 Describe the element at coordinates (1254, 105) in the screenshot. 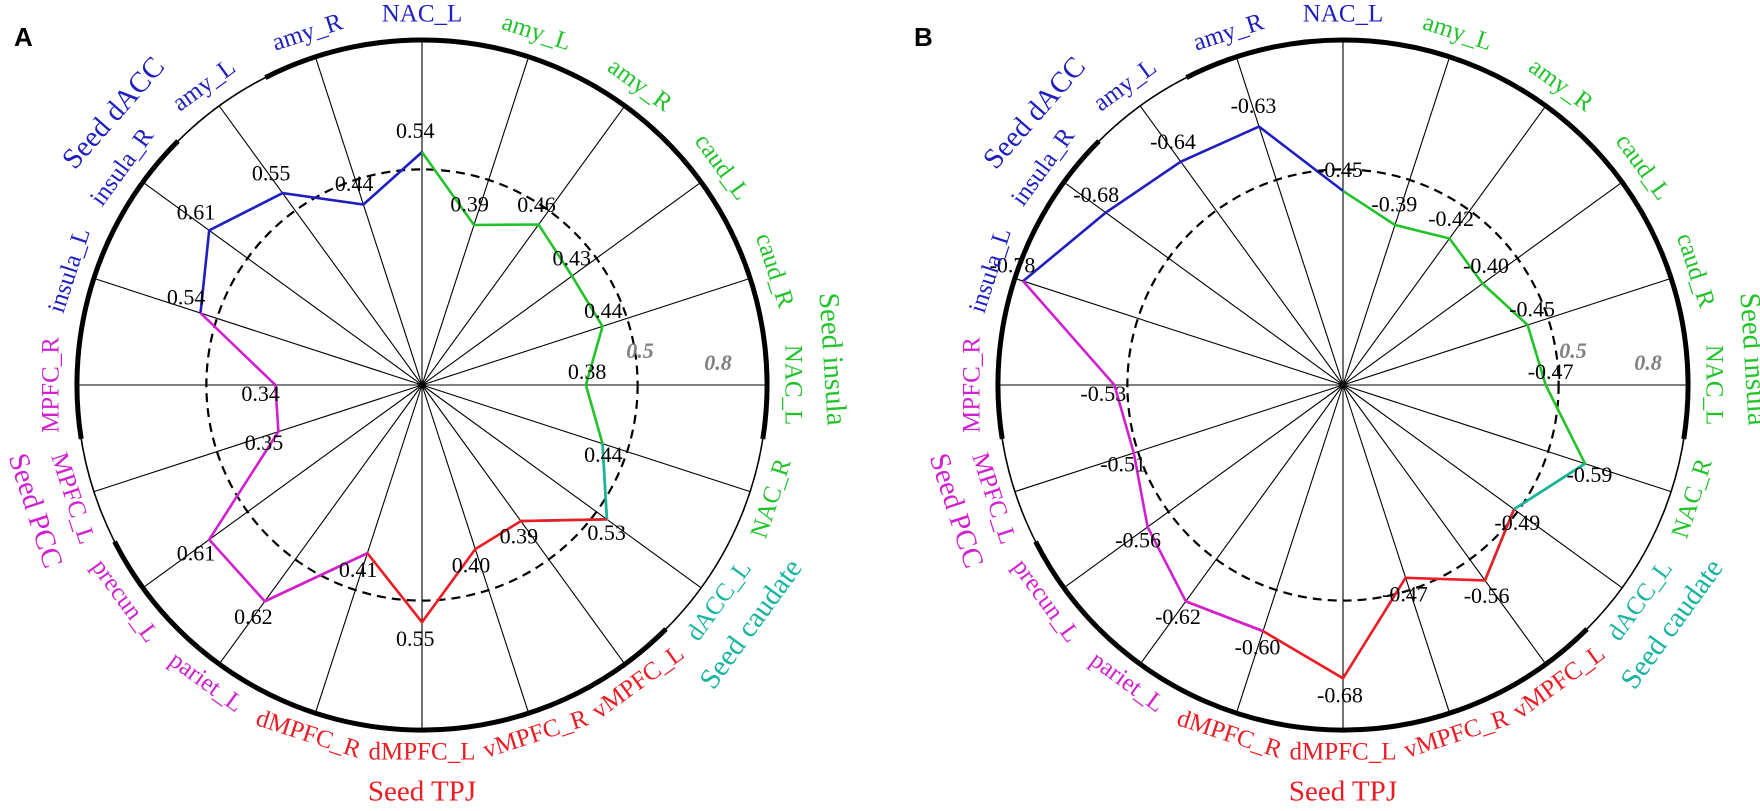

I see `data-label: -0.63` at that location.